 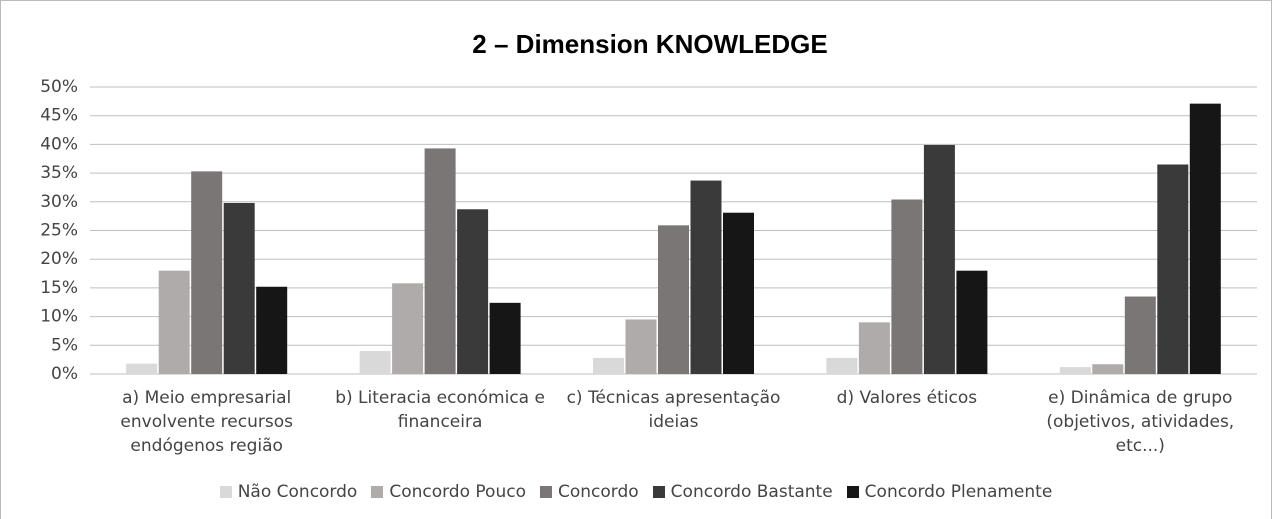 What do you see at coordinates (751, 492) in the screenshot?
I see `legend-label: Concordo Bastante` at bounding box center [751, 492].